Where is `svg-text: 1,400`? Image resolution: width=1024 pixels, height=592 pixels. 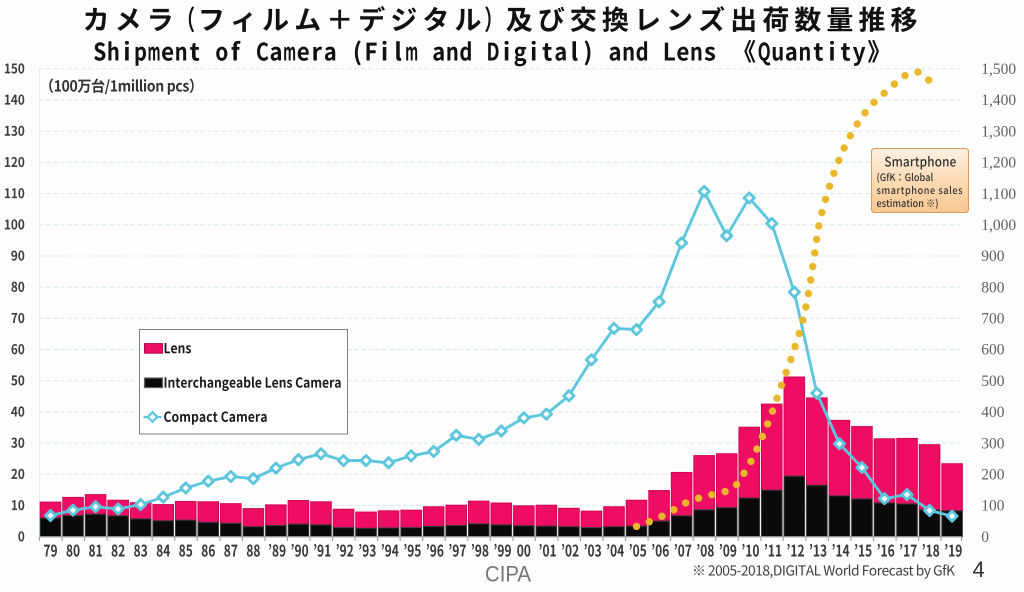
svg-text: 1,400 is located at coordinates (998, 100).